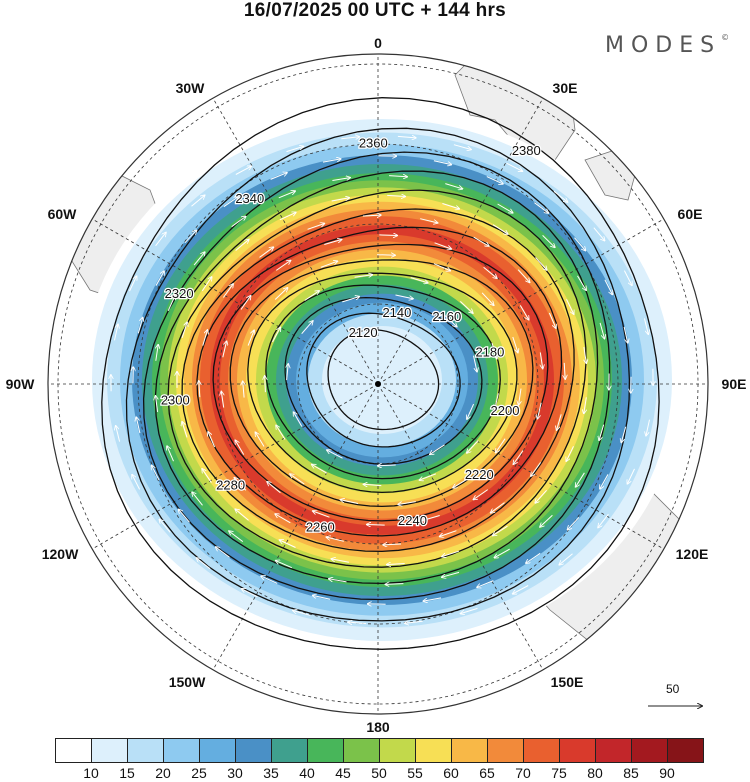 This screenshot has height=782, width=750. I want to click on contour-label-2360: 2360, so click(373, 143).